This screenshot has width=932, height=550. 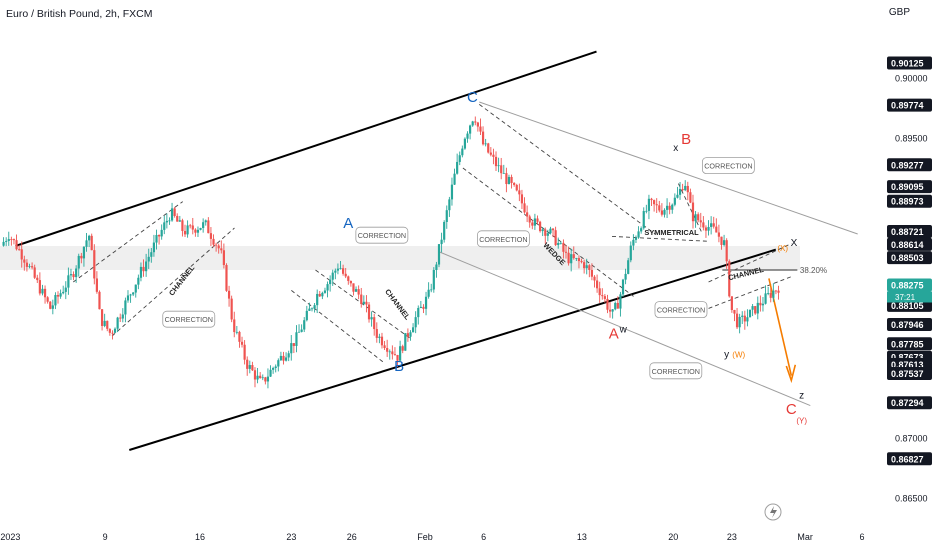 I want to click on wave-label: X, so click(x=794, y=243).